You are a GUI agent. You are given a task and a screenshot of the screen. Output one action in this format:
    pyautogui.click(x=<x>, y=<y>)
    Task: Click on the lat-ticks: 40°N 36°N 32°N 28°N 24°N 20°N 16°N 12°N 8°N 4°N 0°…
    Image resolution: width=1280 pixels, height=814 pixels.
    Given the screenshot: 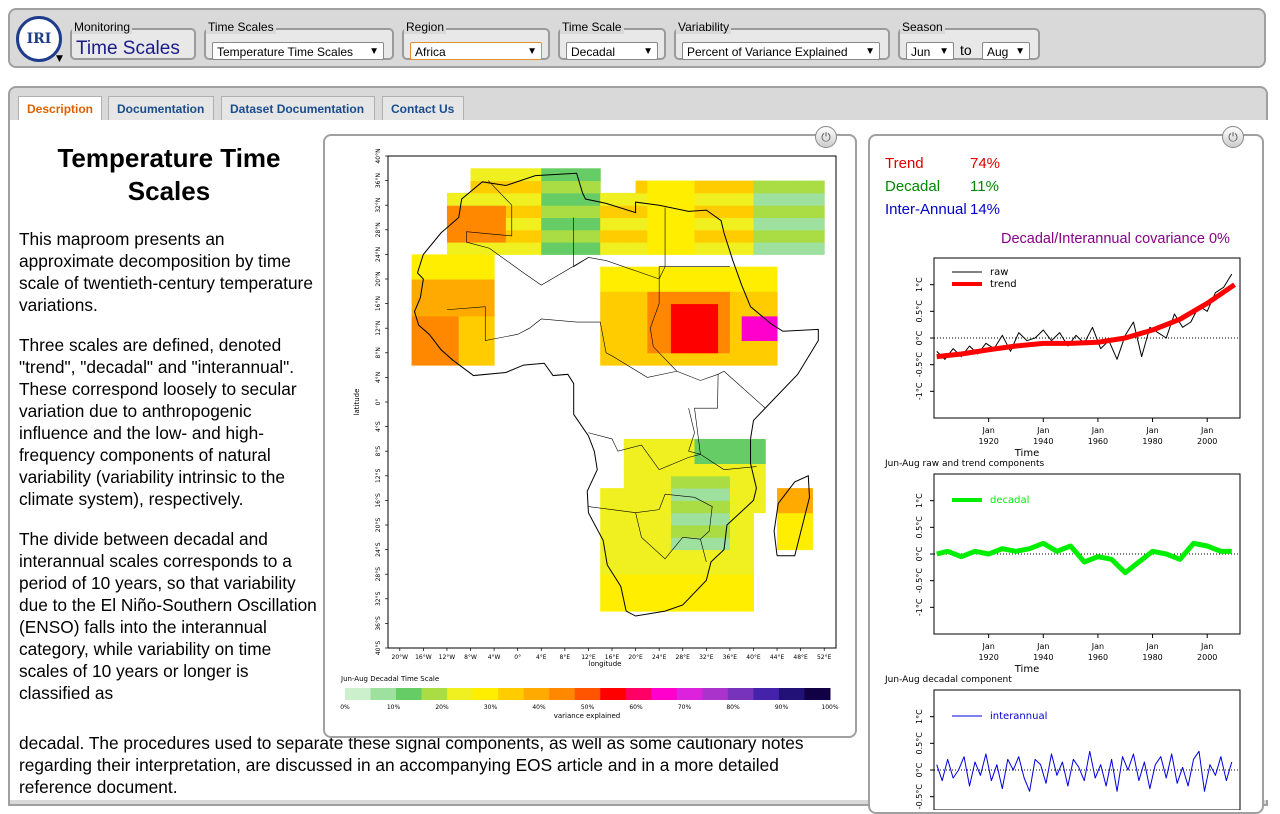 What is the action you would take?
    pyautogui.click(x=381, y=401)
    